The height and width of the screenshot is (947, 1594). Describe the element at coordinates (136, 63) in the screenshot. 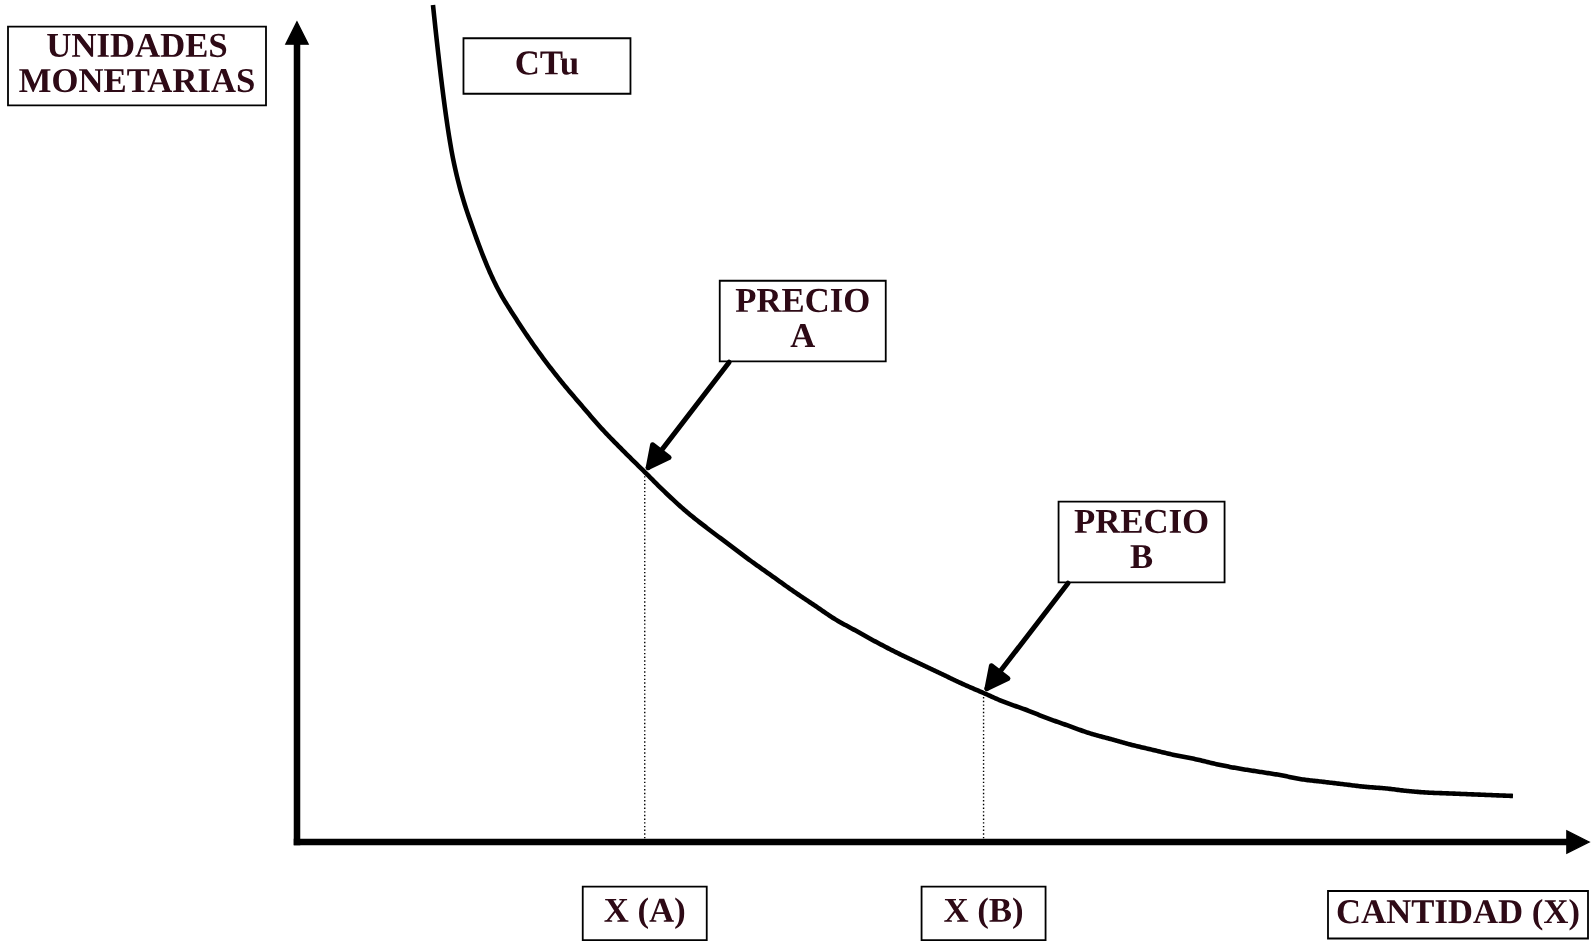

I see `y-axis-title: UNIDADES MONETARIAS` at that location.